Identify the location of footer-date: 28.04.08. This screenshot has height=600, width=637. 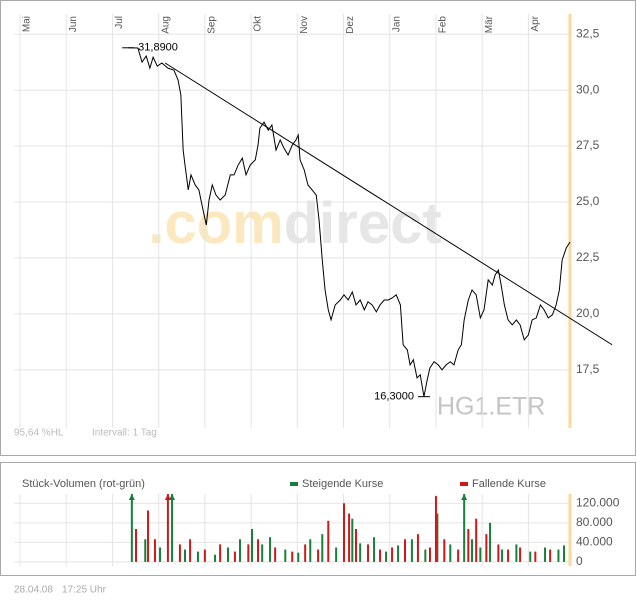
(33, 590).